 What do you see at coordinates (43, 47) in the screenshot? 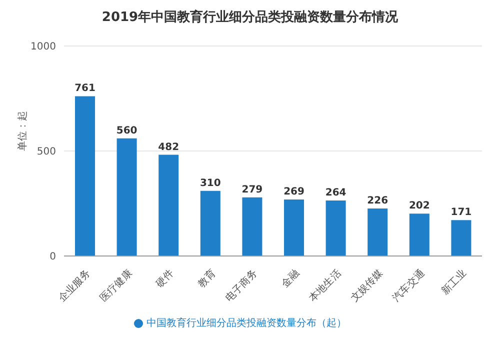
I see `y-tick-label: 1000` at bounding box center [43, 47].